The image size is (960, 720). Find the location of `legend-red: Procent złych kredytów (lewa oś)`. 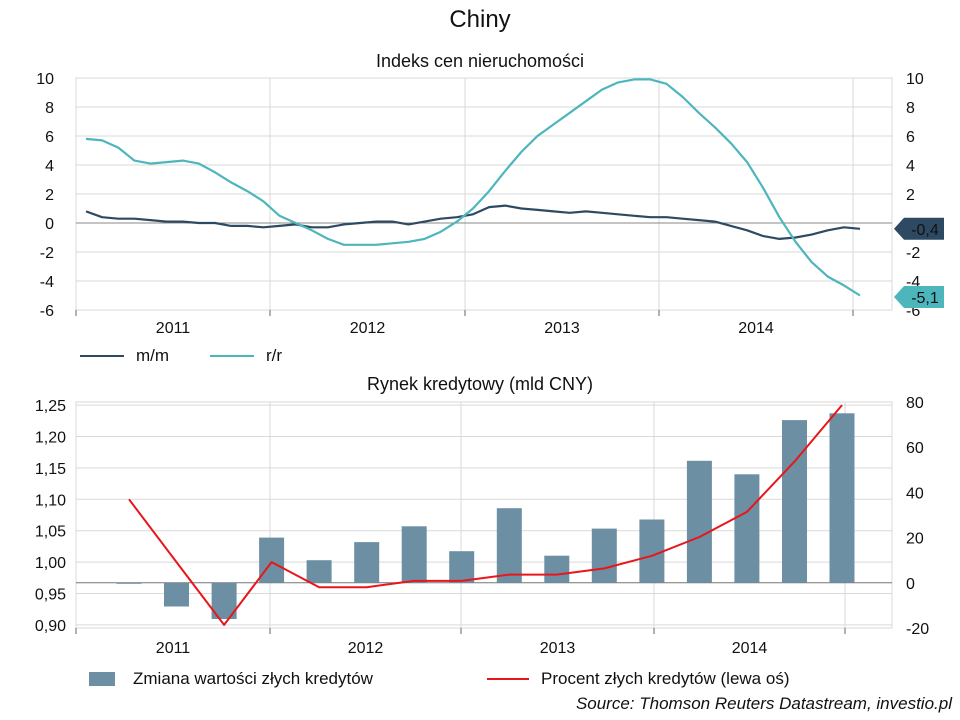

legend-red: Procent złych kredytów (lewa oś) is located at coordinates (638, 679).